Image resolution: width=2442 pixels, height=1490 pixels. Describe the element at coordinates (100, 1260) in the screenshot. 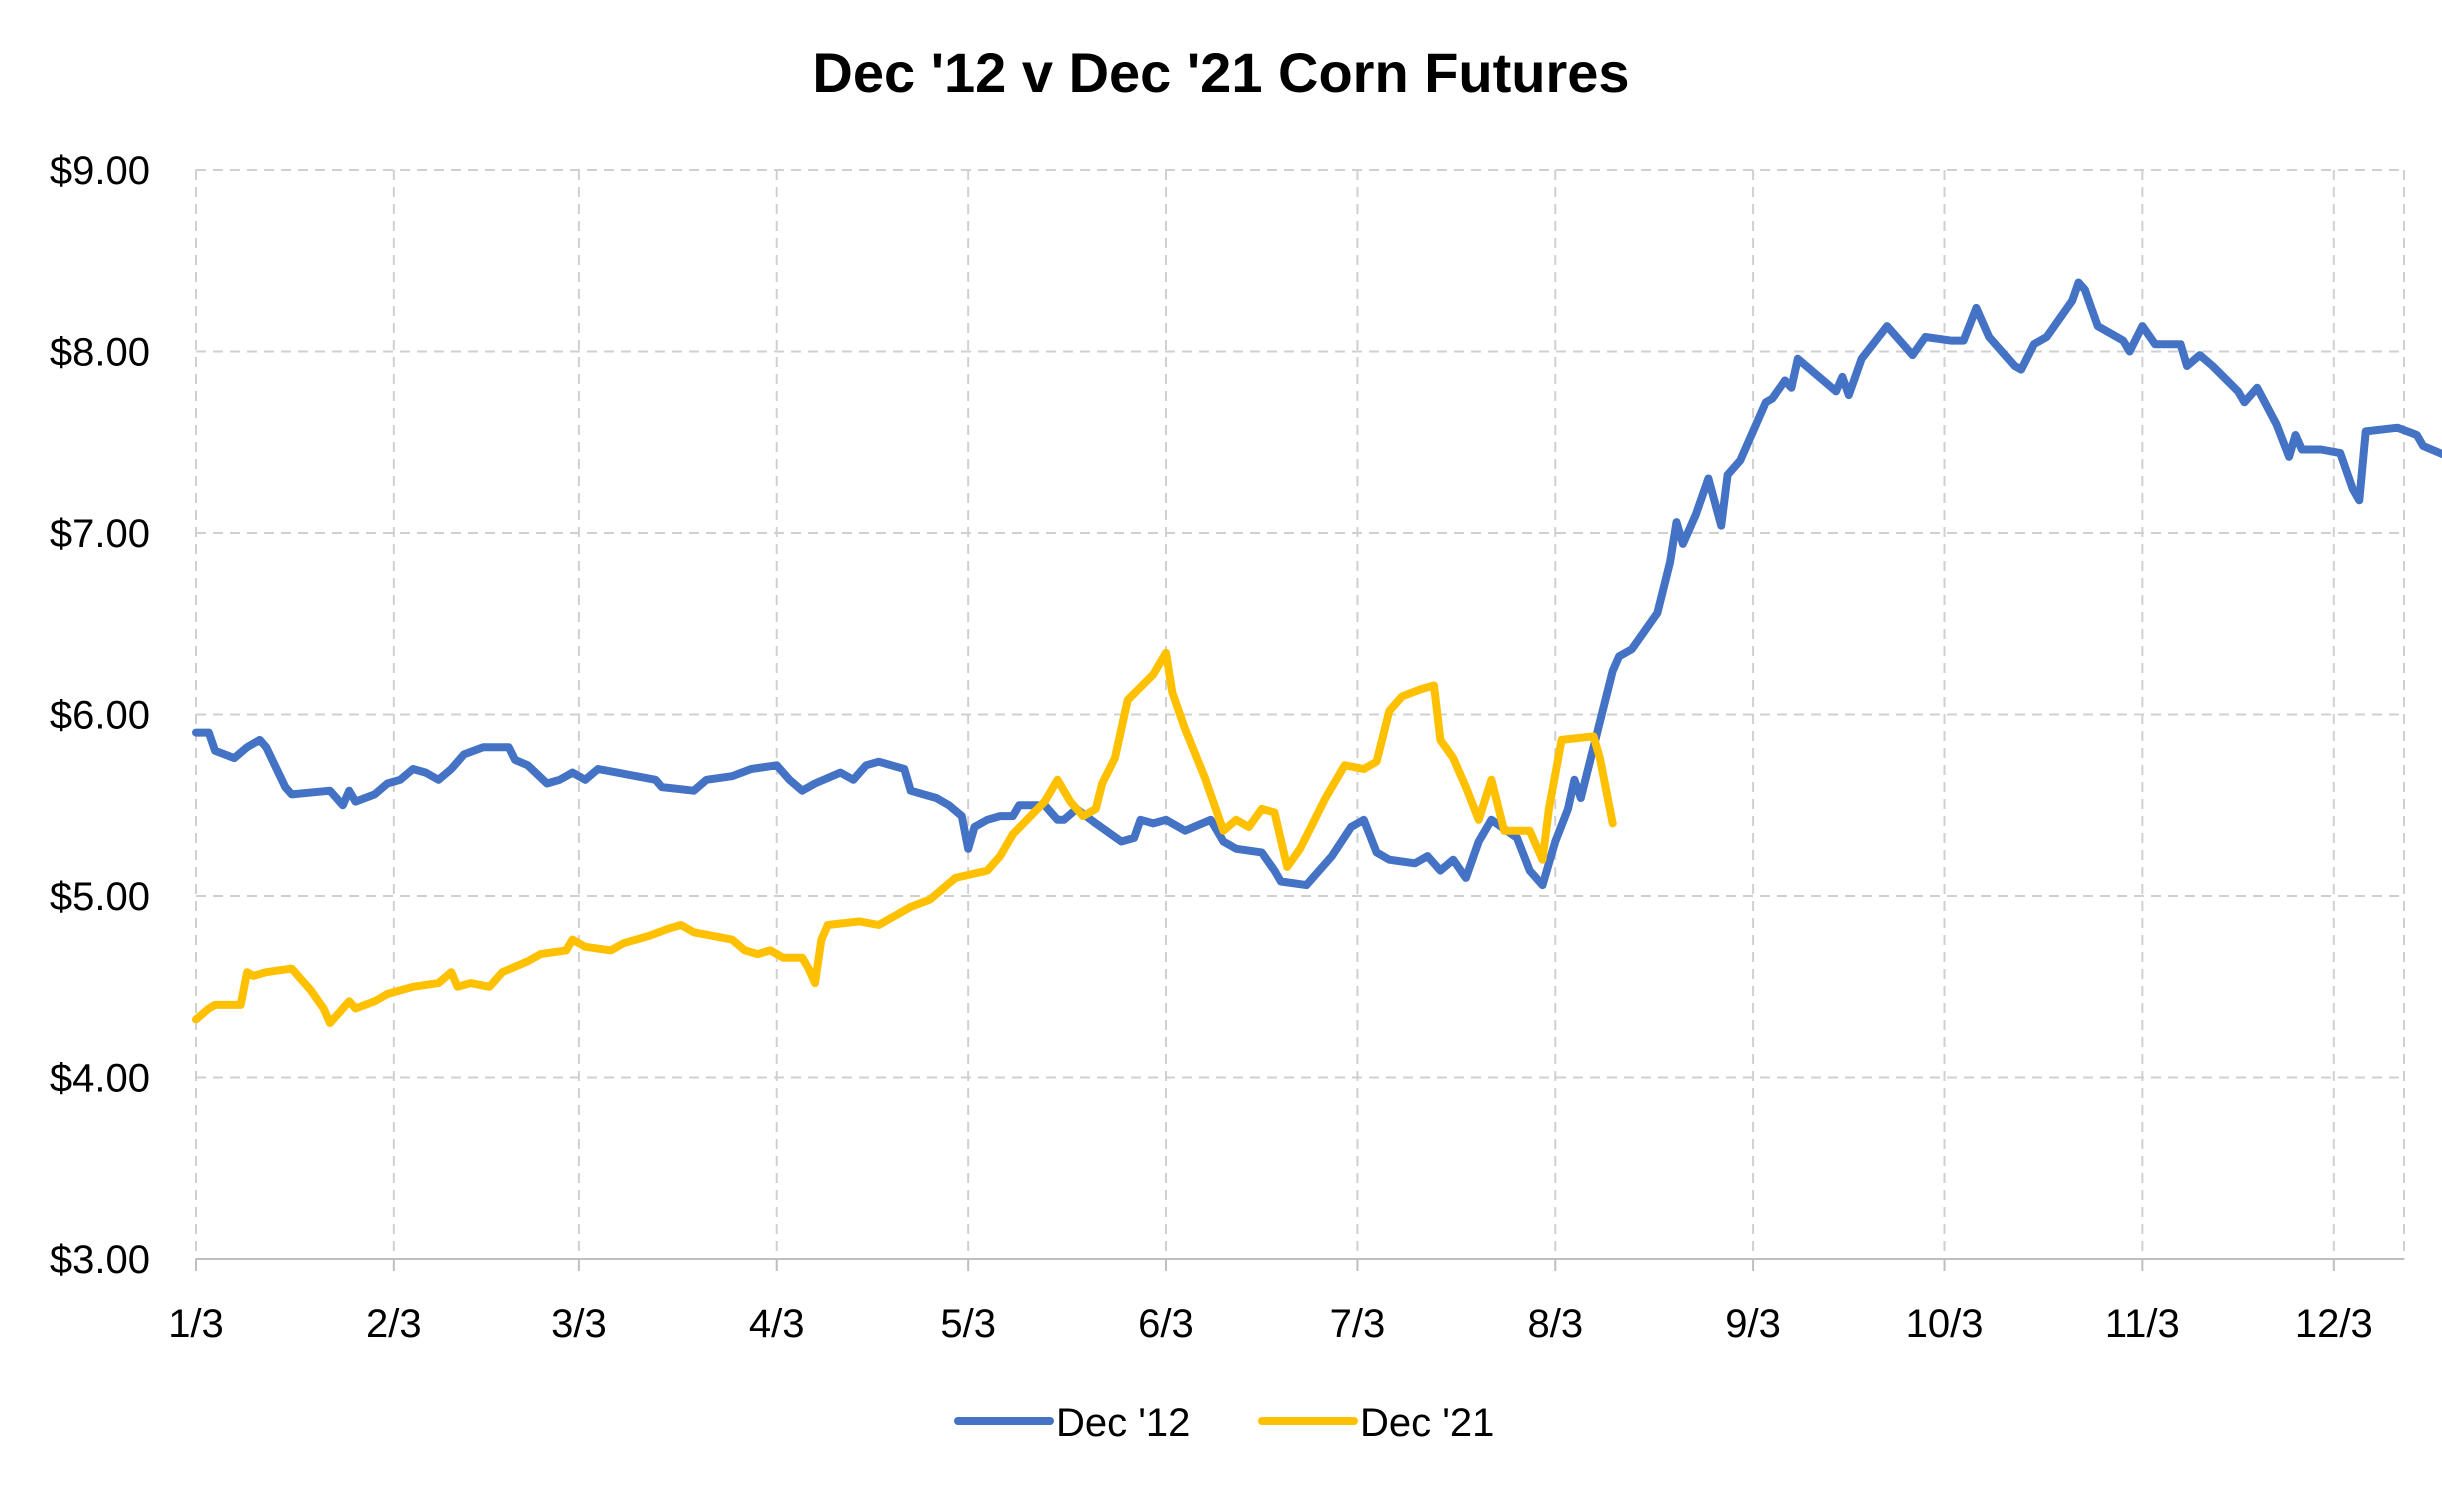

I see `y-tick-label: $3.00` at that location.